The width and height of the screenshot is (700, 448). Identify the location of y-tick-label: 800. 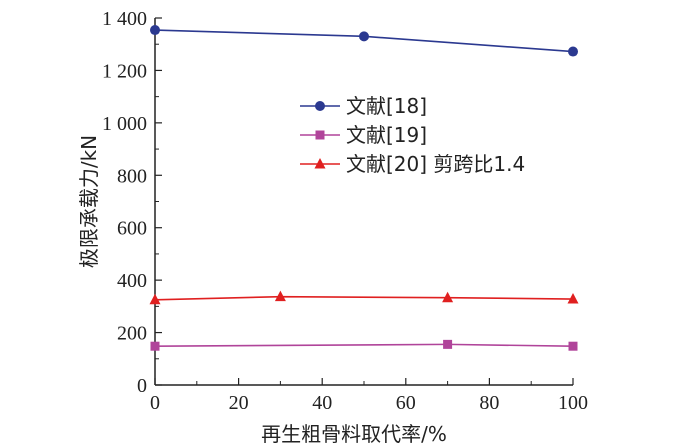
(132, 176).